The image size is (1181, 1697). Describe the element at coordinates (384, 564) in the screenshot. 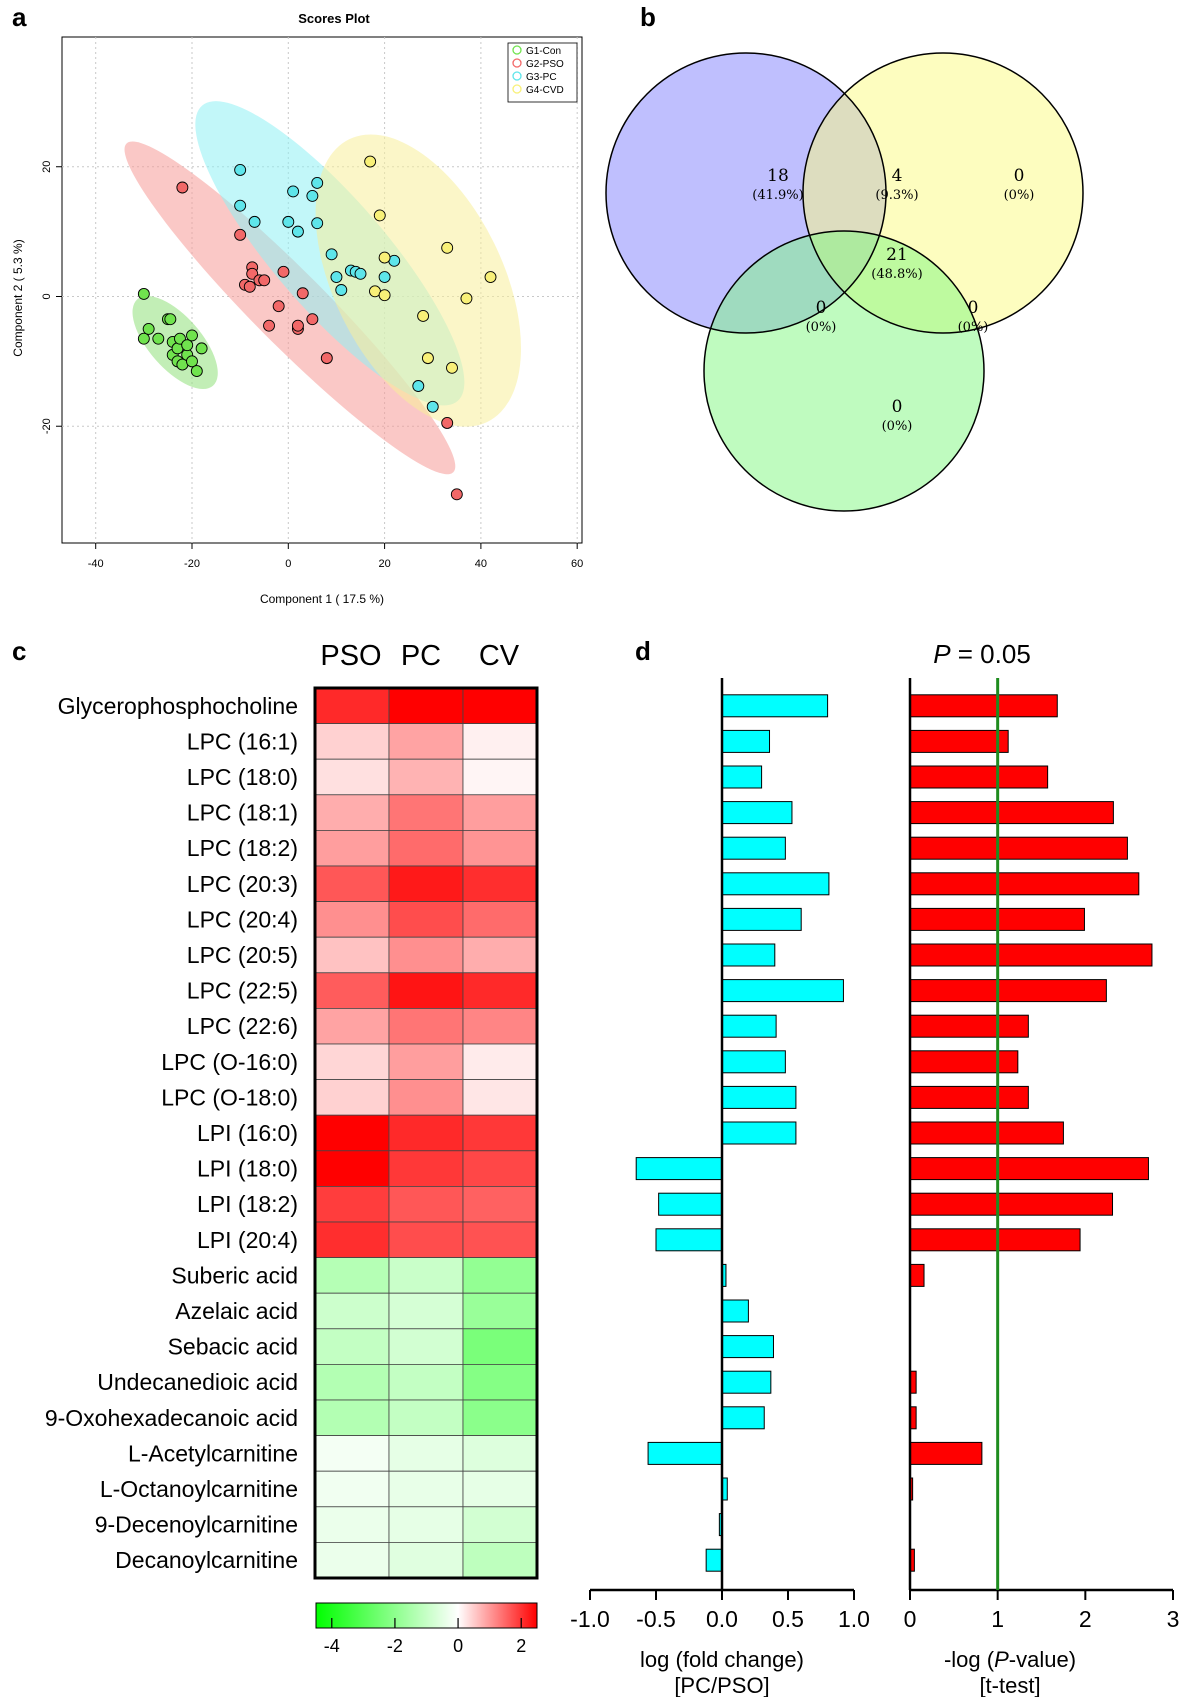

I see `x-tick-label: 20` at that location.